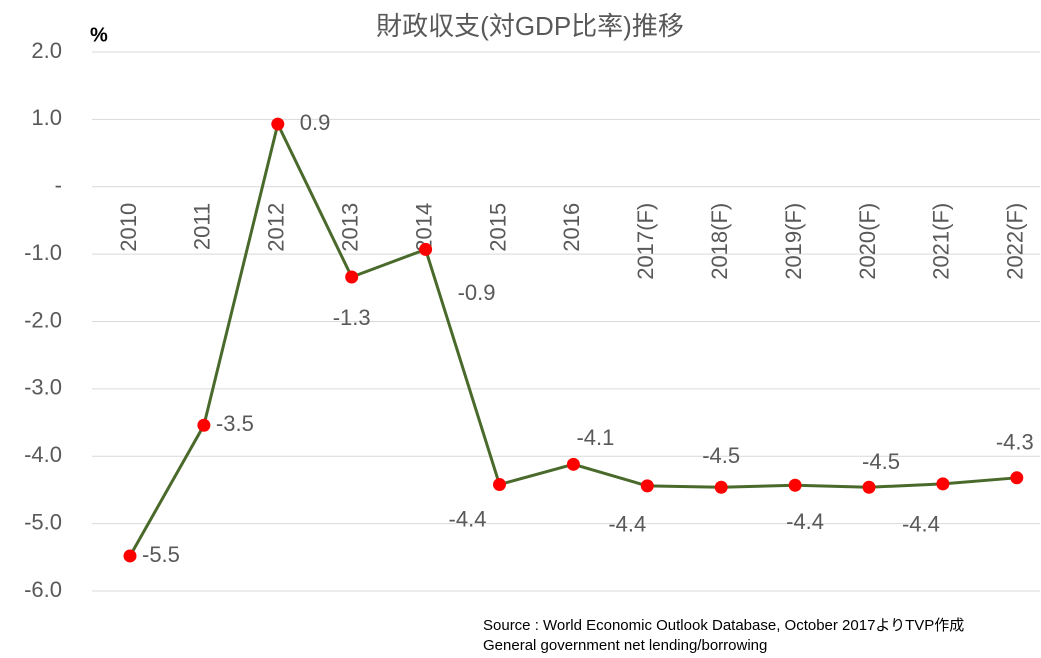 The image size is (1041, 658). I want to click on y-tick-label: -4.0, so click(43, 454).